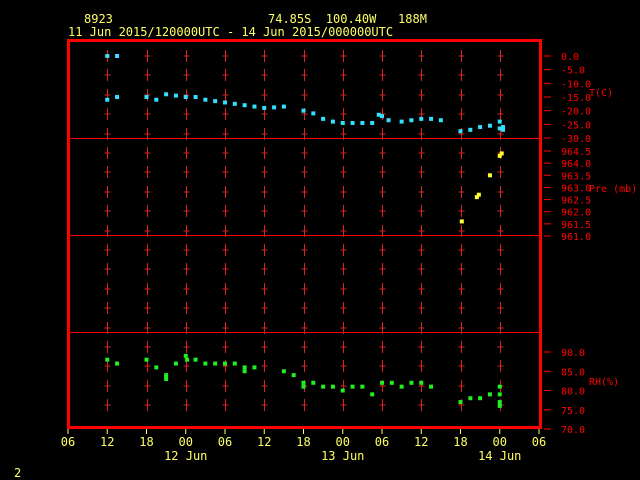 The height and width of the screenshot is (480, 640). What do you see at coordinates (573, 411) in the screenshot?
I see `y-tick-label: 75.0` at bounding box center [573, 411].